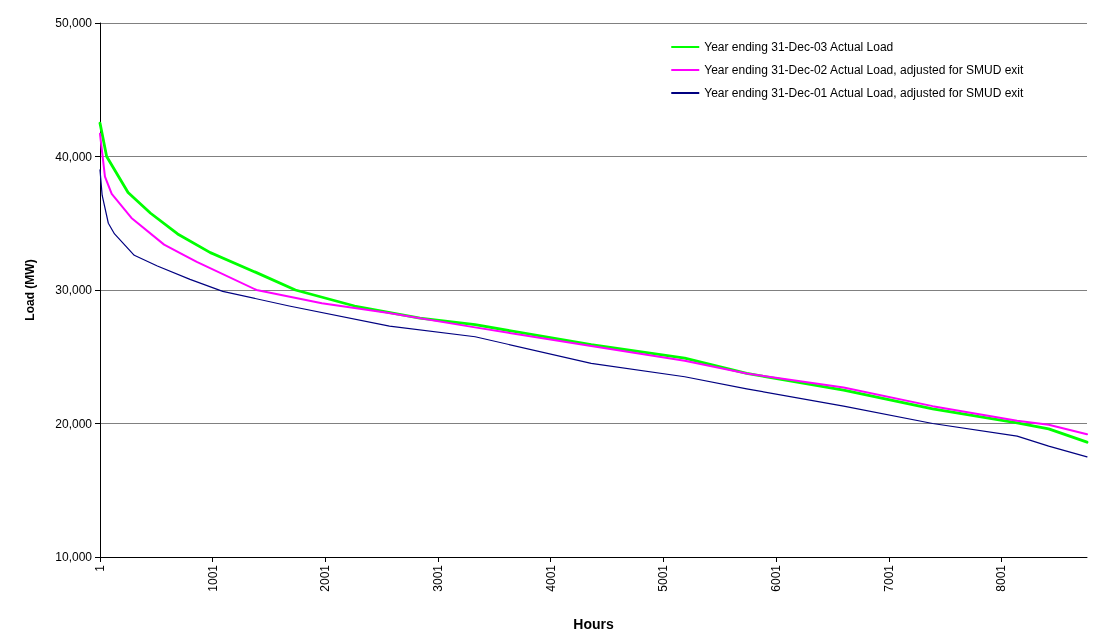 This screenshot has width=1097, height=644. What do you see at coordinates (212, 578) in the screenshot?
I see `x-tick-label: 1001` at bounding box center [212, 578].